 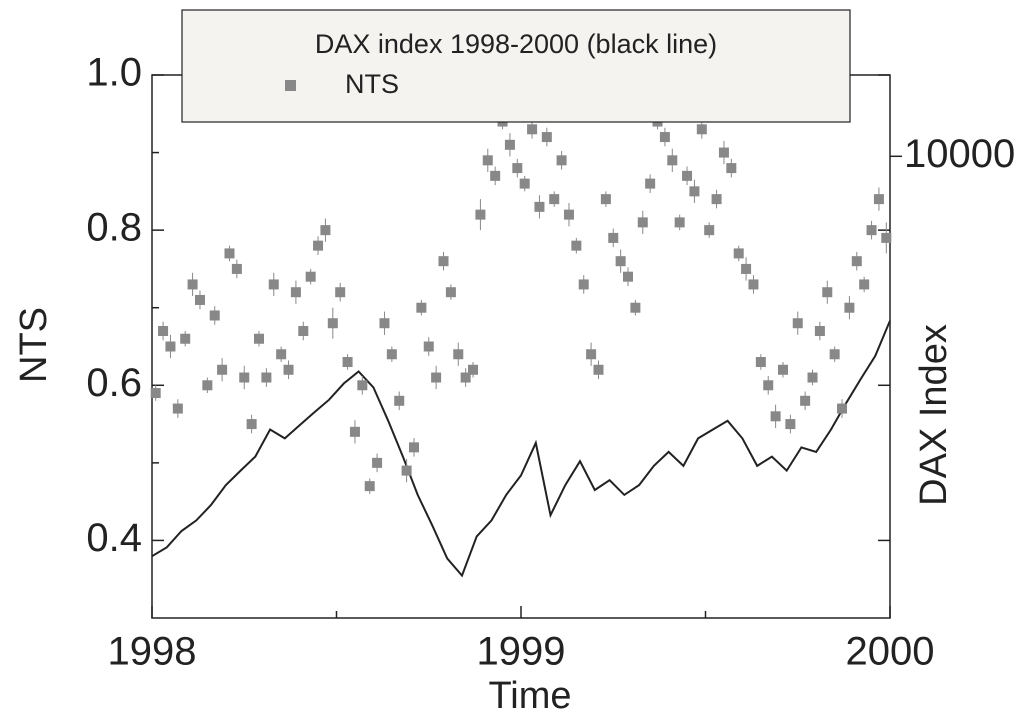 I want to click on x-tick-label: 1998, so click(x=152, y=652).